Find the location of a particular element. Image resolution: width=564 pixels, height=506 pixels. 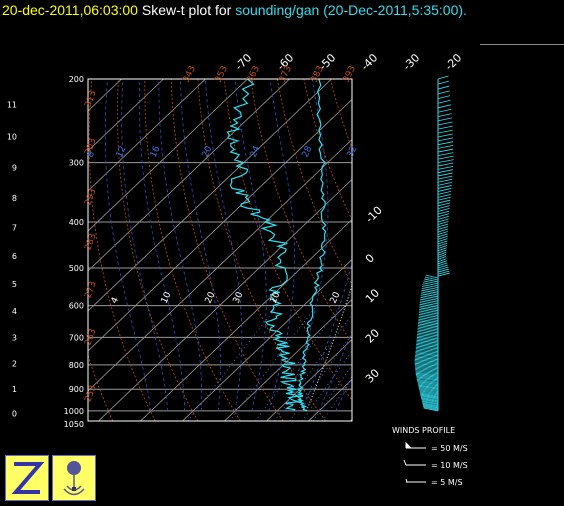

dry-adiabat-label: 313 is located at coordinates (90, 99).